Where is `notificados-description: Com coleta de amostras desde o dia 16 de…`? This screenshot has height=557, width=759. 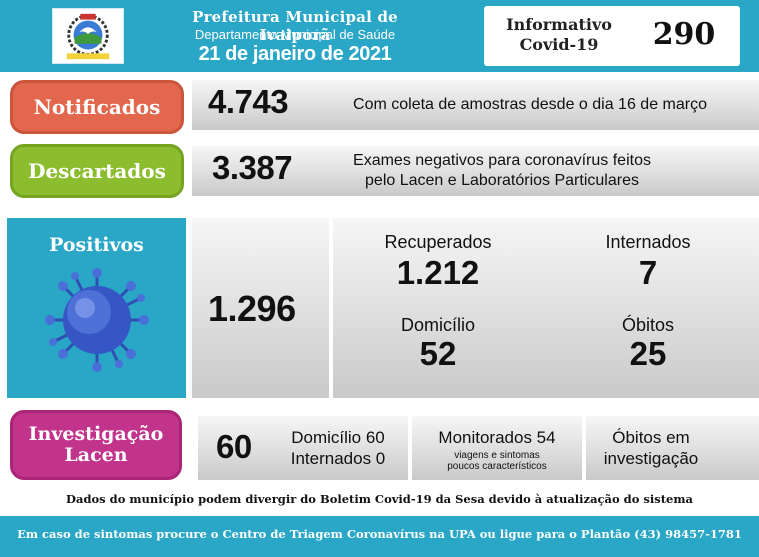 notificados-description: Com coleta de amostras desde o dia 16 de… is located at coordinates (530, 104).